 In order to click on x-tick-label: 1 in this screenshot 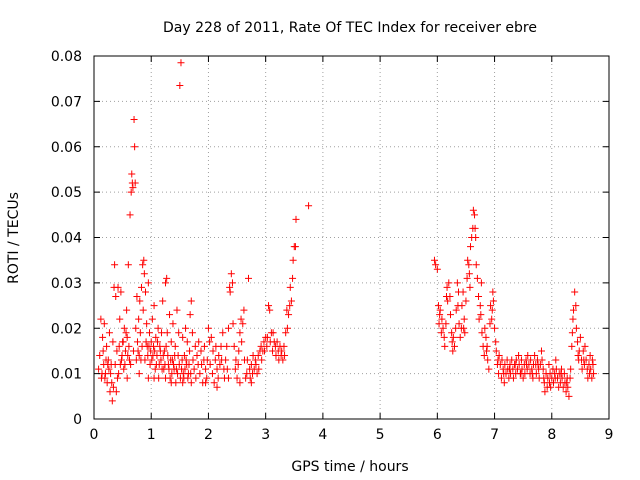, I will do `click(151, 435)`.